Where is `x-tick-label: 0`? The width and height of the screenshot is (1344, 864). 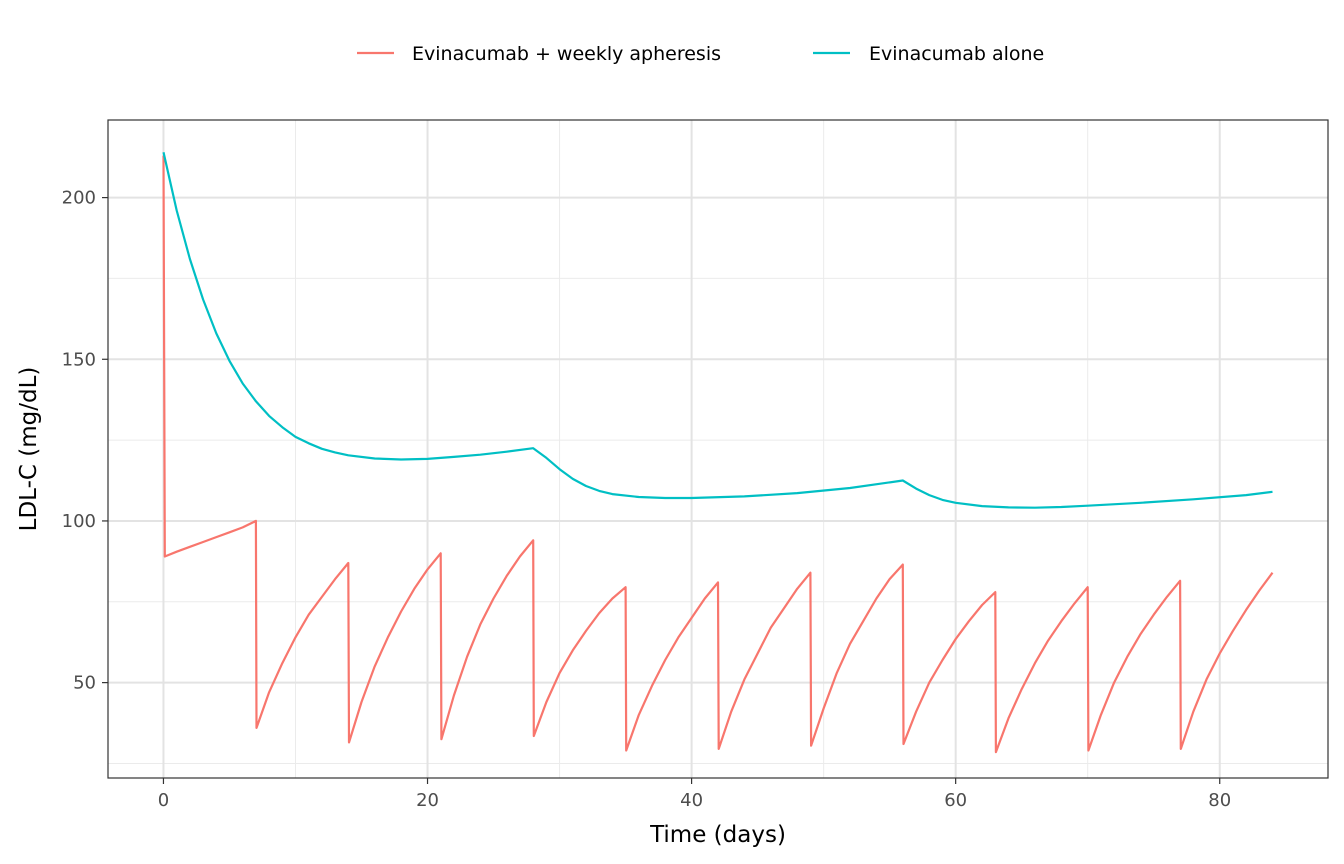 x-tick-label: 0 is located at coordinates (163, 800).